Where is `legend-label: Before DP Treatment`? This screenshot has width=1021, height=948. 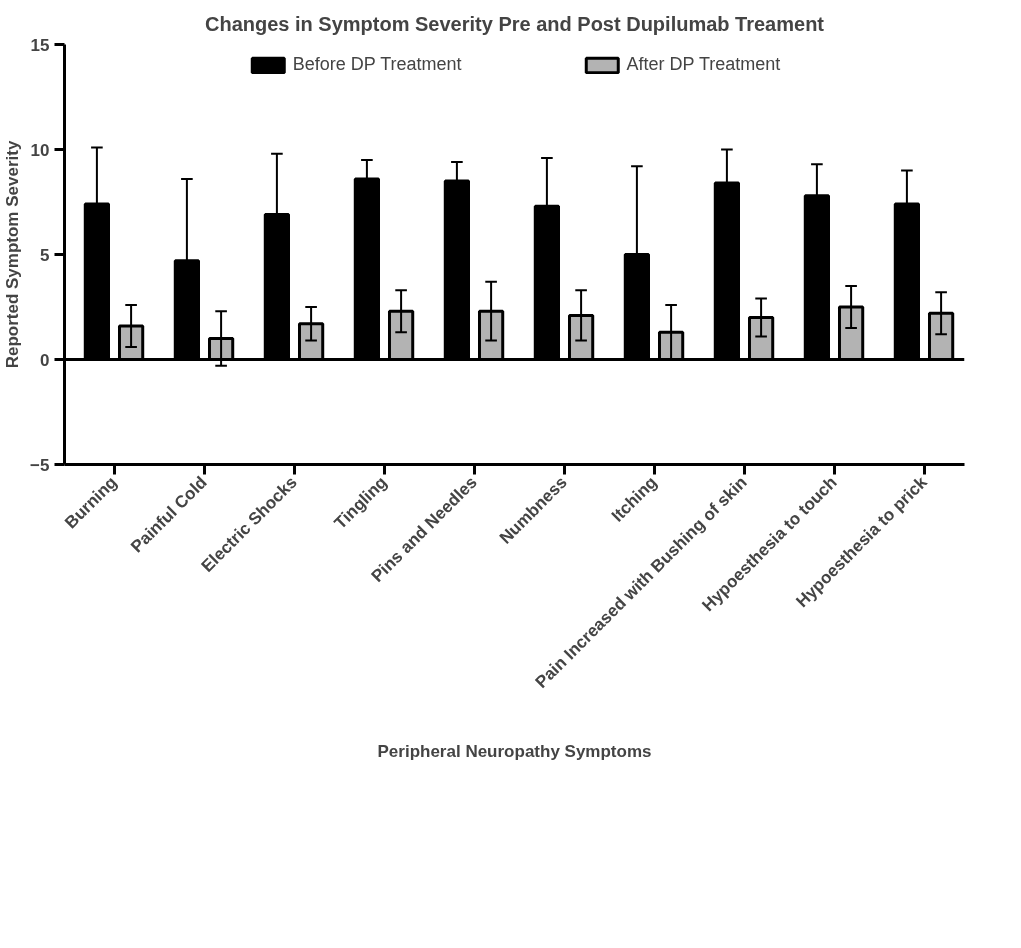
legend-label: Before DP Treatment is located at coordinates (377, 64).